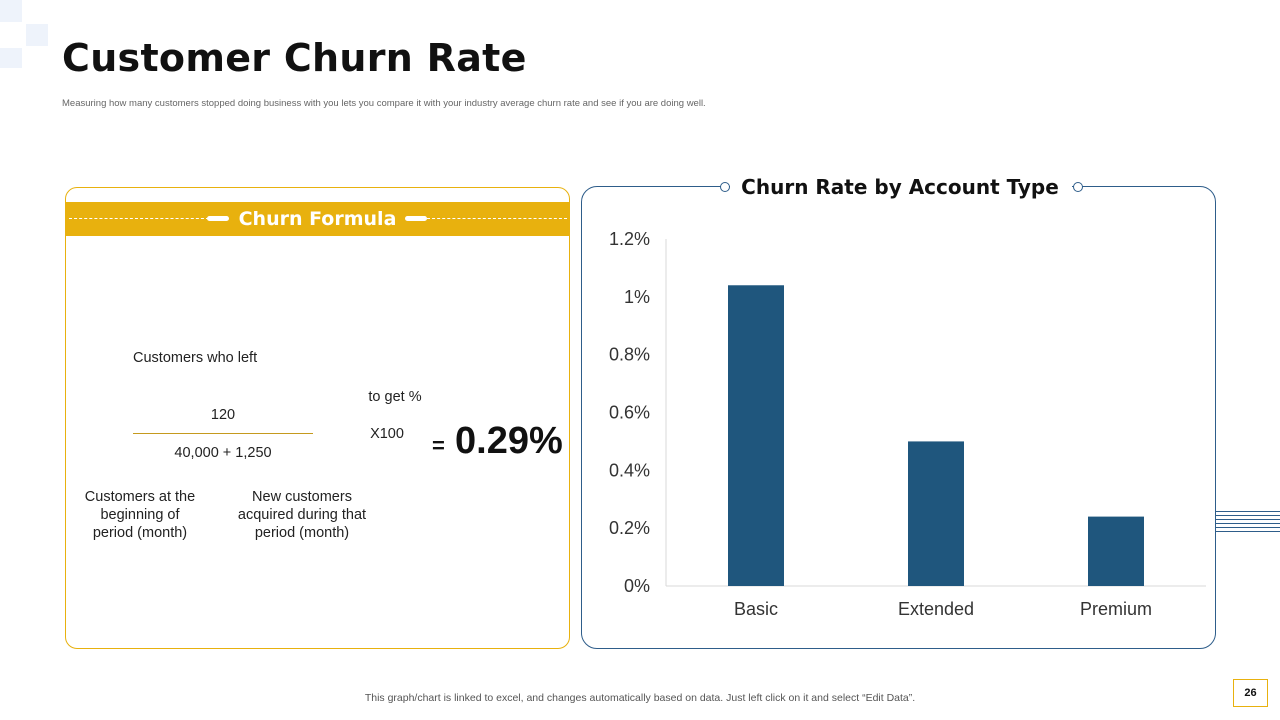  I want to click on numerator-label: Customers who left, so click(195, 358).